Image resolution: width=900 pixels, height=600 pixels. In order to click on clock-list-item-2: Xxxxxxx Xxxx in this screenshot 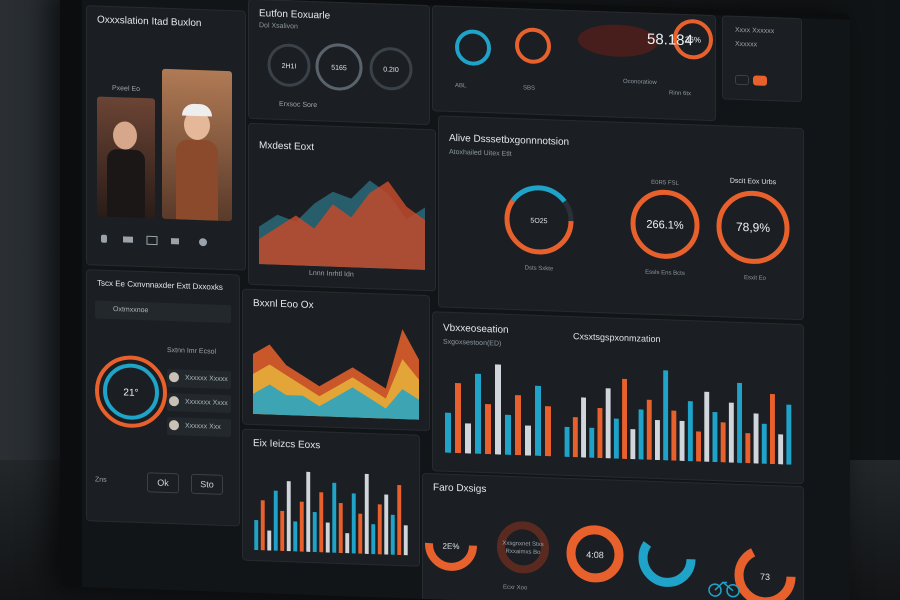, I will do `click(199, 403)`.